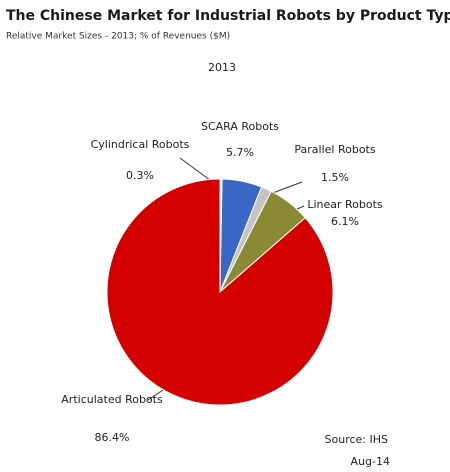 The image size is (450, 472). I want to click on value-label: 86.4%, so click(112, 437).